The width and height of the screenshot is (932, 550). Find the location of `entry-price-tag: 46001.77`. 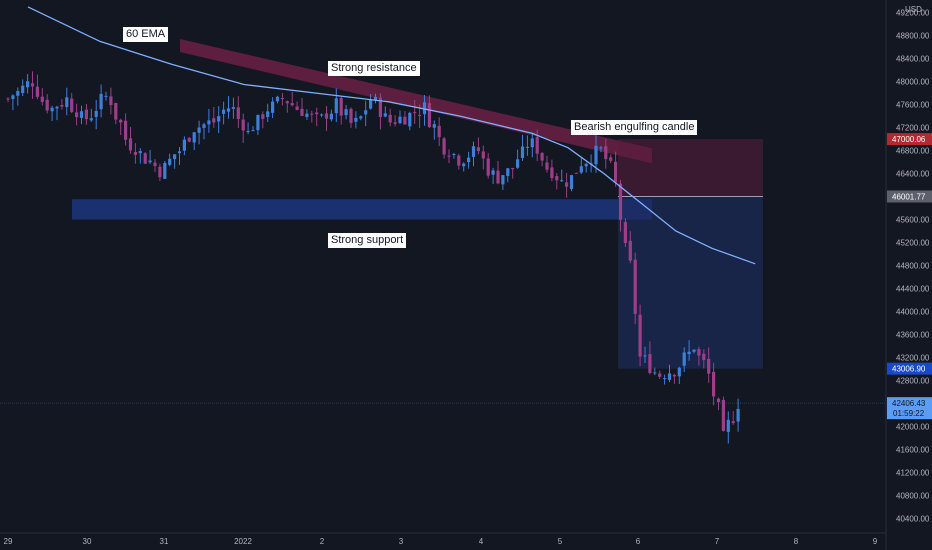

entry-price-tag: 46001.77 is located at coordinates (909, 196).